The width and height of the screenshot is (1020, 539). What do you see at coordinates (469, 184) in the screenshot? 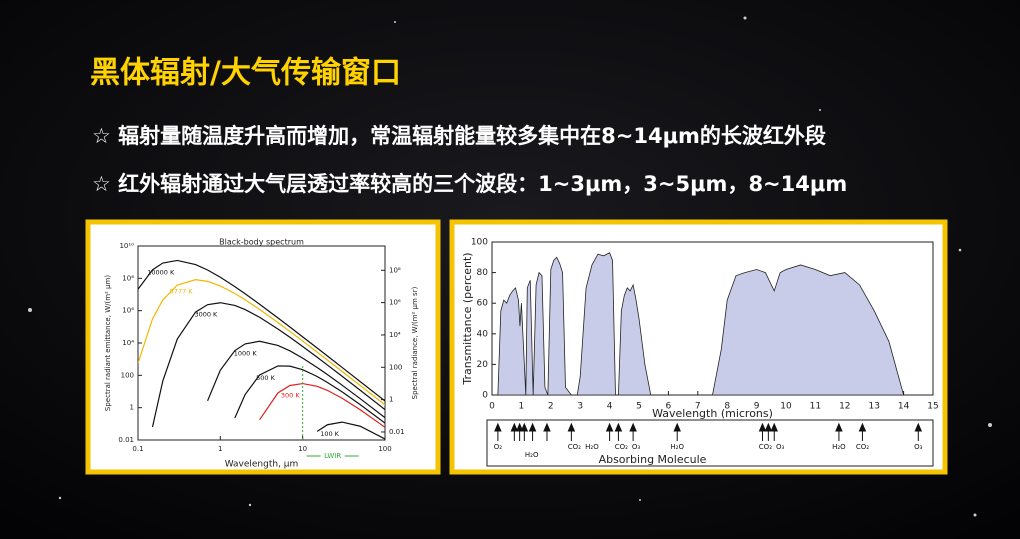
I see `bullet: ☆ 红外辐射通过大气层透过率较高的三个波段：1~3μm，3~5μm，8~14μm` at bounding box center [469, 184].